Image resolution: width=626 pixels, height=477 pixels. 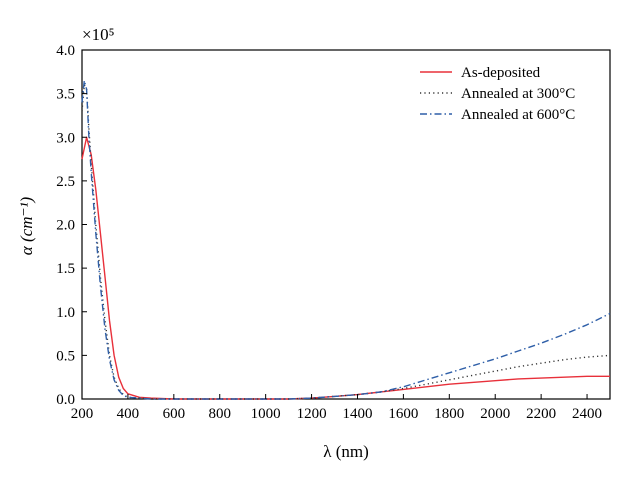 I want to click on y-tick-label: 2.0, so click(x=65, y=226).